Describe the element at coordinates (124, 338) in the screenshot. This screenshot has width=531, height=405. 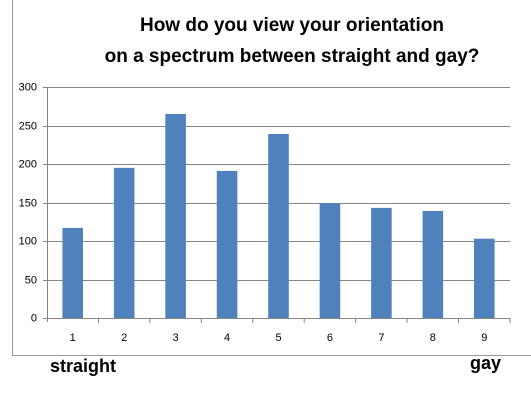
I see `x-tick-label: 2` at that location.